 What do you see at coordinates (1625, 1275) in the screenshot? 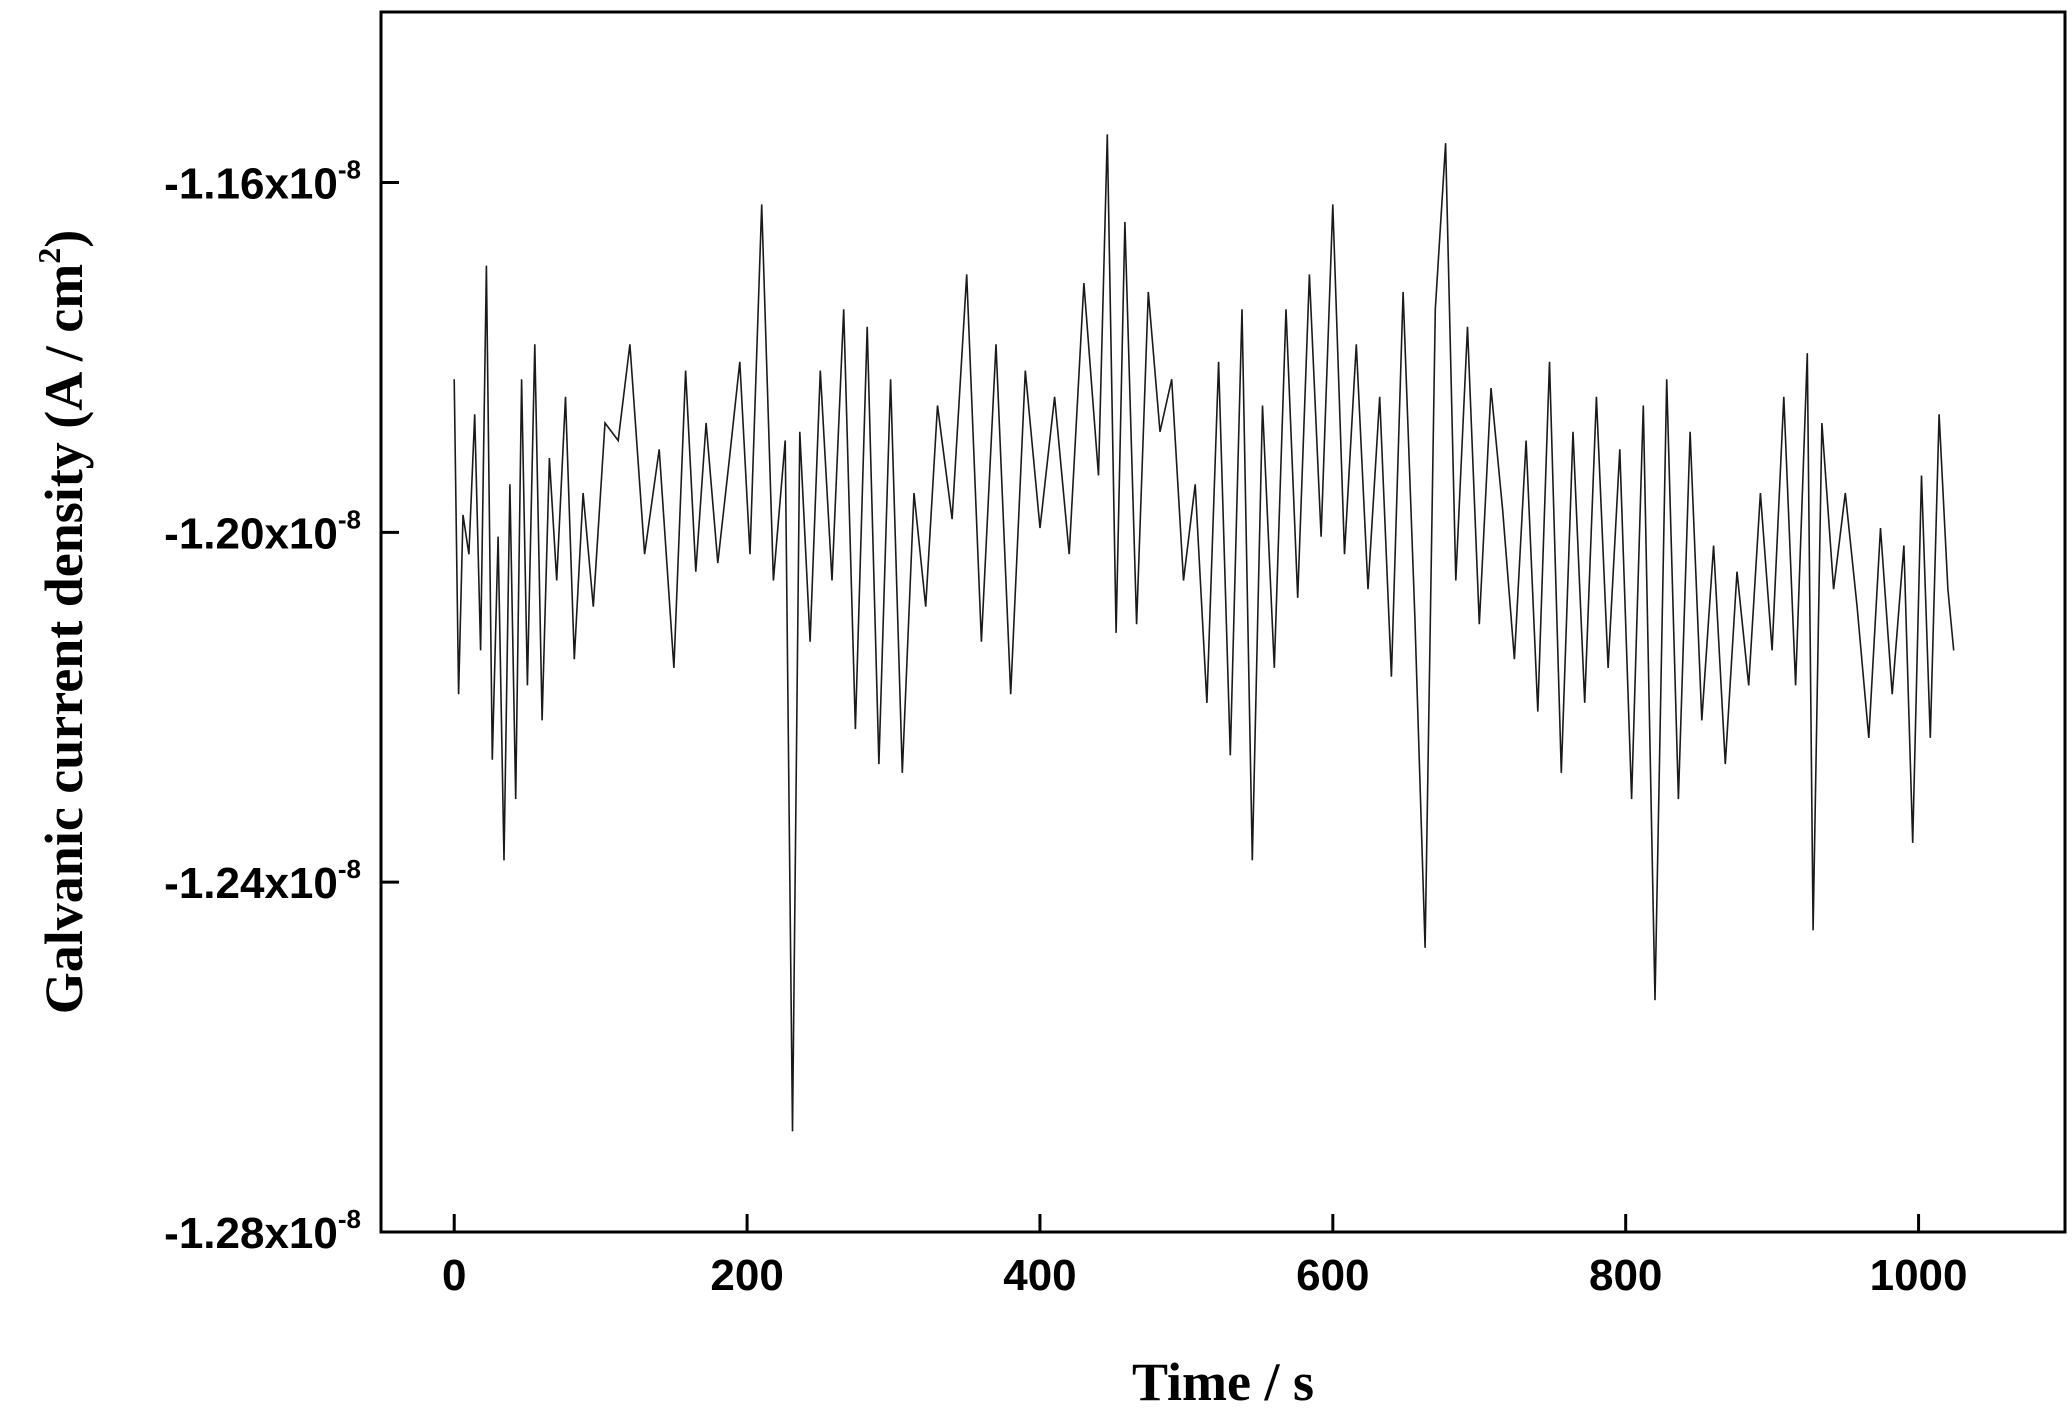
I see `x-tick-label: 800` at bounding box center [1625, 1275].